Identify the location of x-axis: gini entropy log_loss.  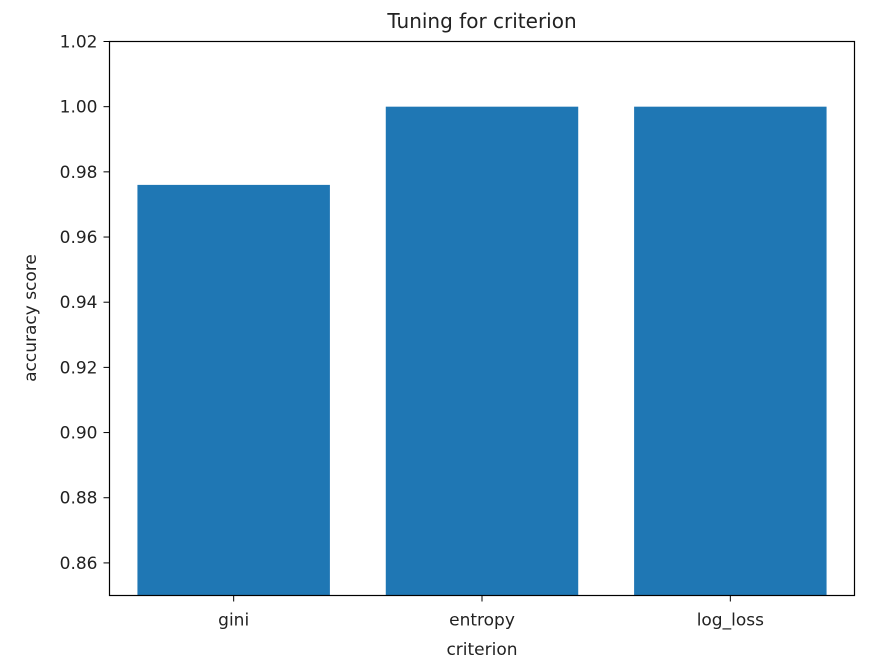
(491, 613).